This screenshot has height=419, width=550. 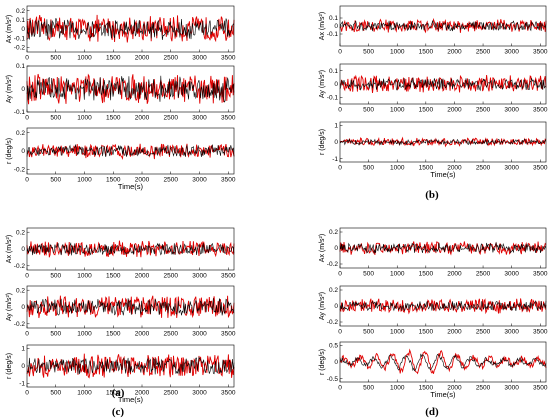 I want to click on y-tick-label: 0.5, so click(x=333, y=346).